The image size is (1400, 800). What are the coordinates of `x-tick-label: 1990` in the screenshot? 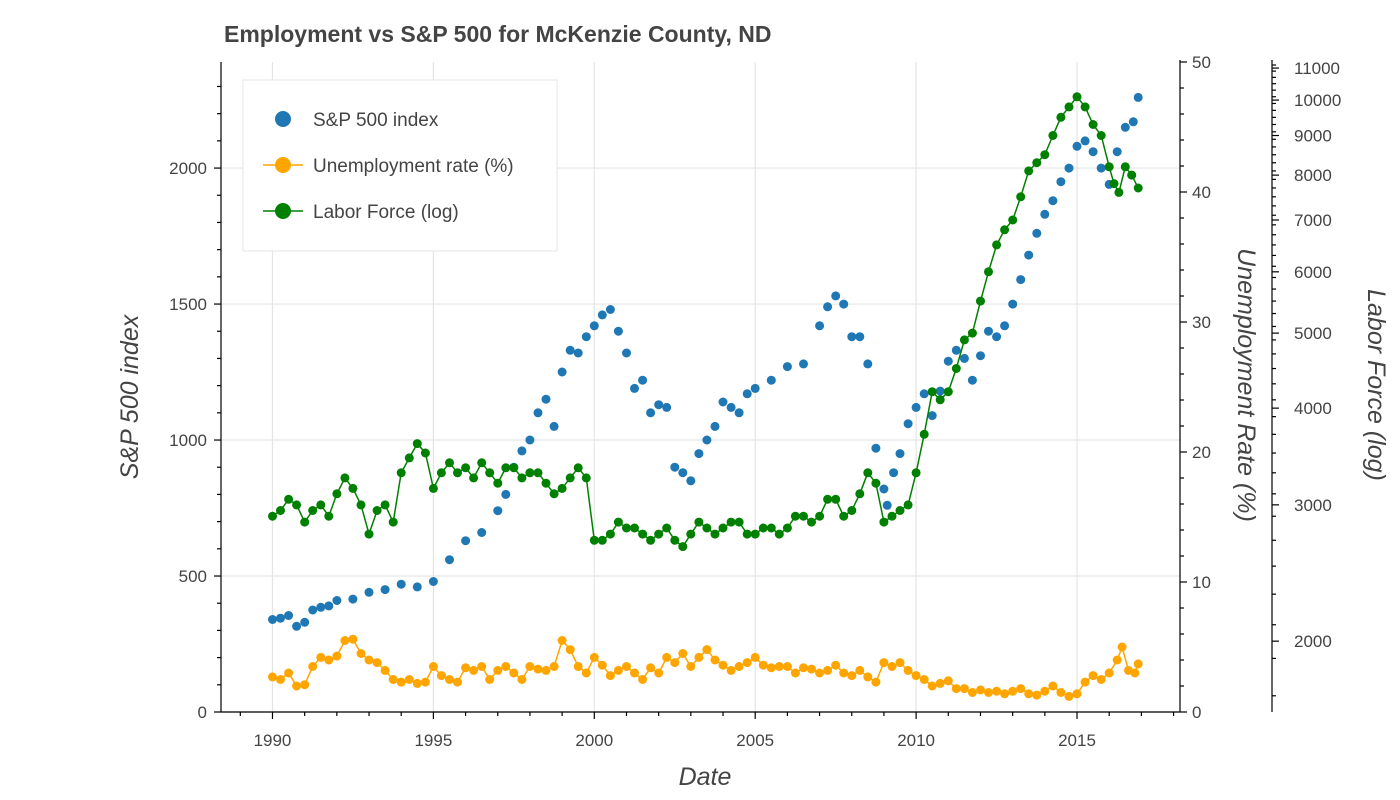 It's located at (273, 740).